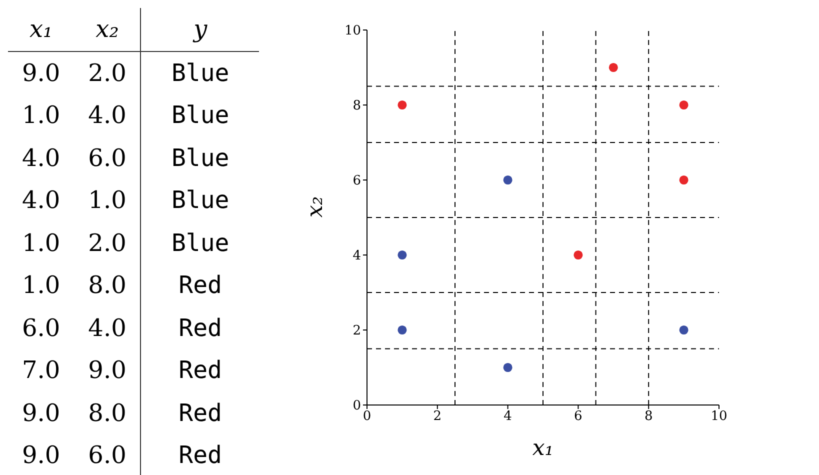 Image resolution: width=819 pixels, height=475 pixels. I want to click on x-tick-label: 2, so click(438, 416).